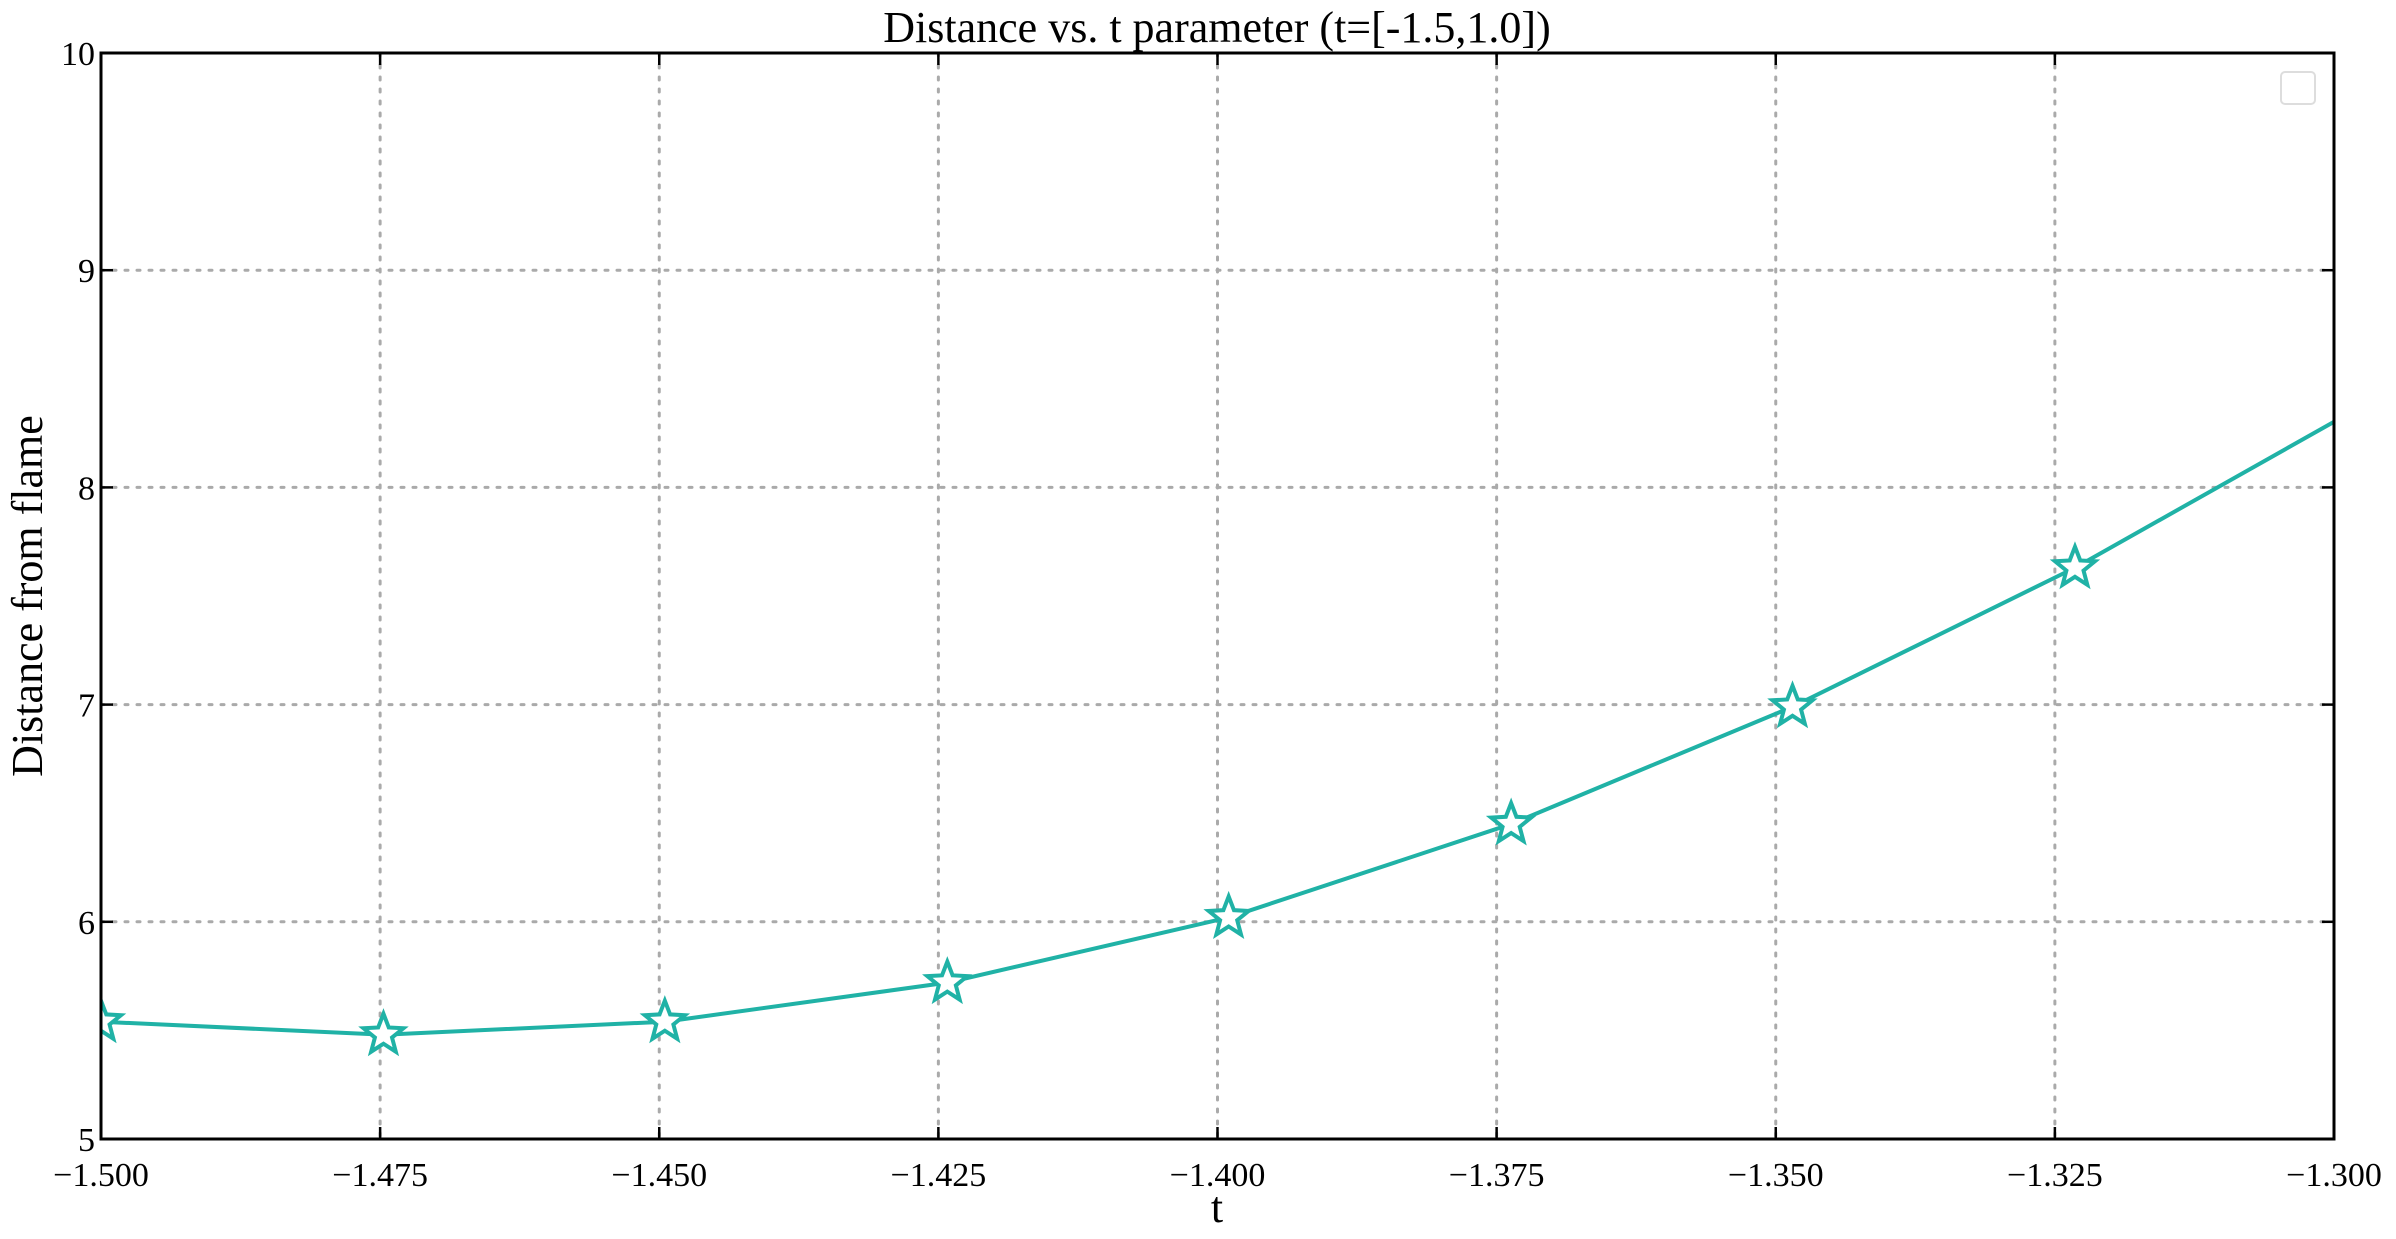  I want to click on y-tick-label: 10, so click(78, 54).